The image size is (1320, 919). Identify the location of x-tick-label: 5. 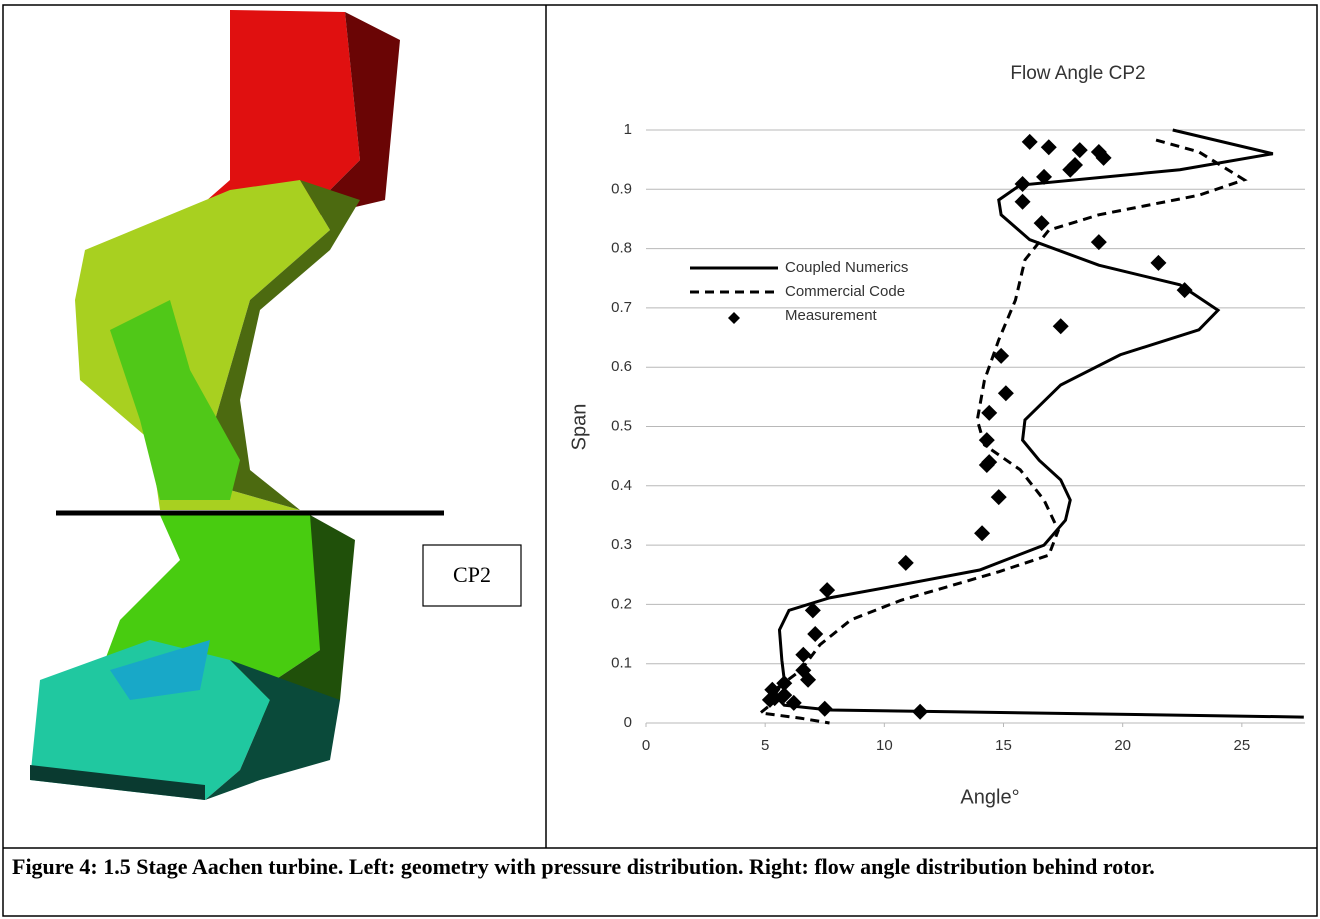
(765, 745).